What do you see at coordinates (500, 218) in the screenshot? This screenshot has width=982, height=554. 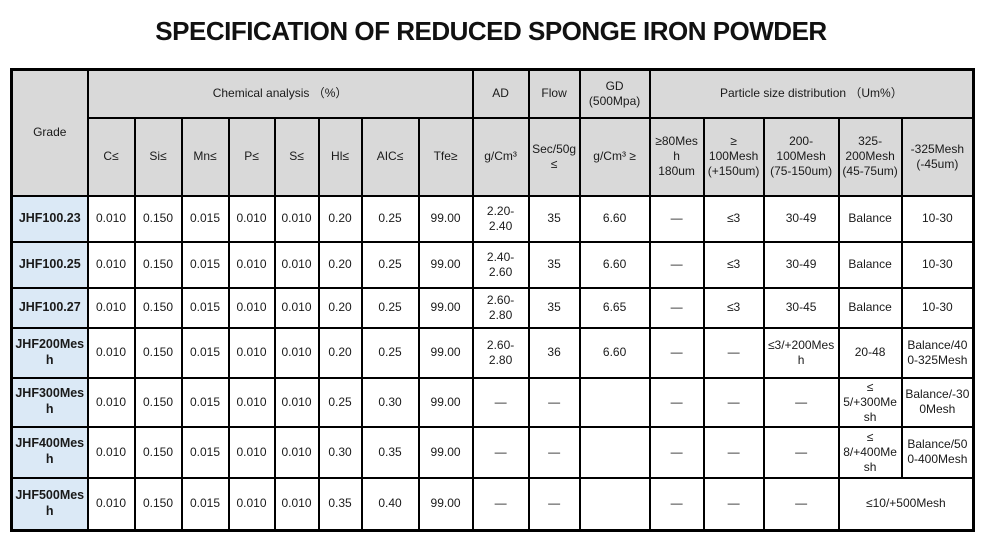 I see `data-cell: 2.20-2.40` at bounding box center [500, 218].